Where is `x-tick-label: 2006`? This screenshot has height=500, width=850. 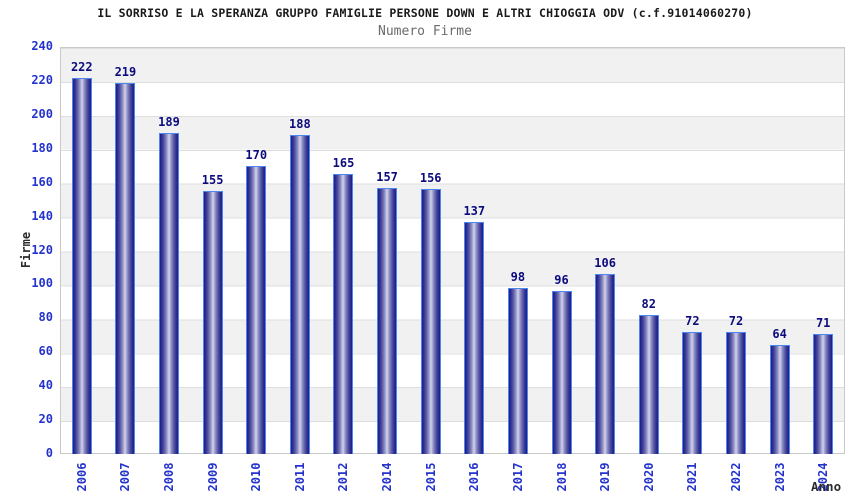 x-tick-label: 2006 is located at coordinates (81, 477).